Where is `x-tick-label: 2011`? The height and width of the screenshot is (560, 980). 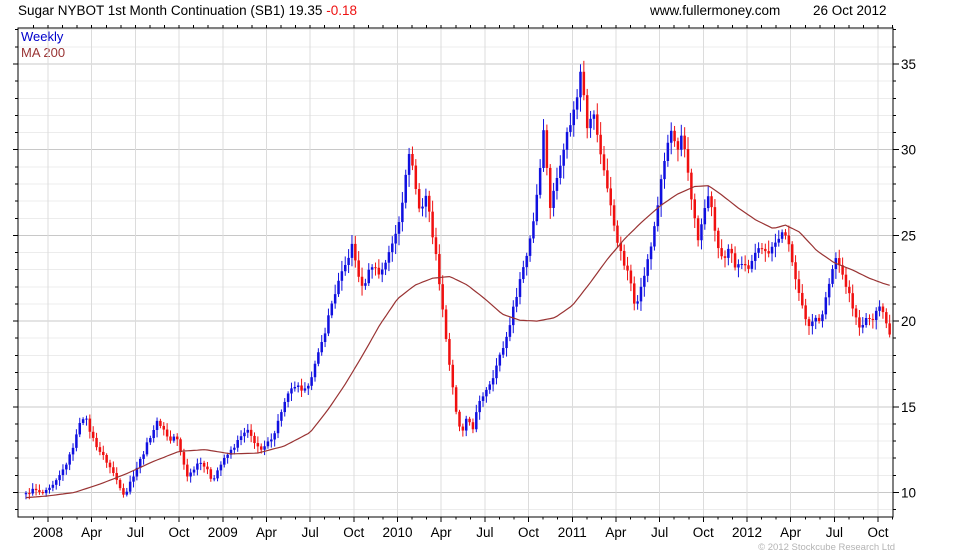 x-tick-label: 2011 is located at coordinates (572, 532).